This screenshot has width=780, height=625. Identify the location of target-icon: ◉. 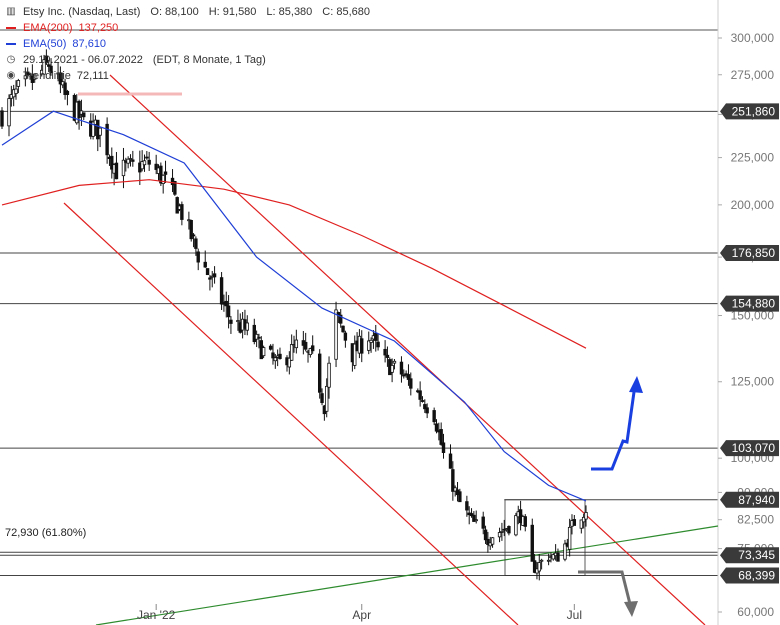
(11, 75).